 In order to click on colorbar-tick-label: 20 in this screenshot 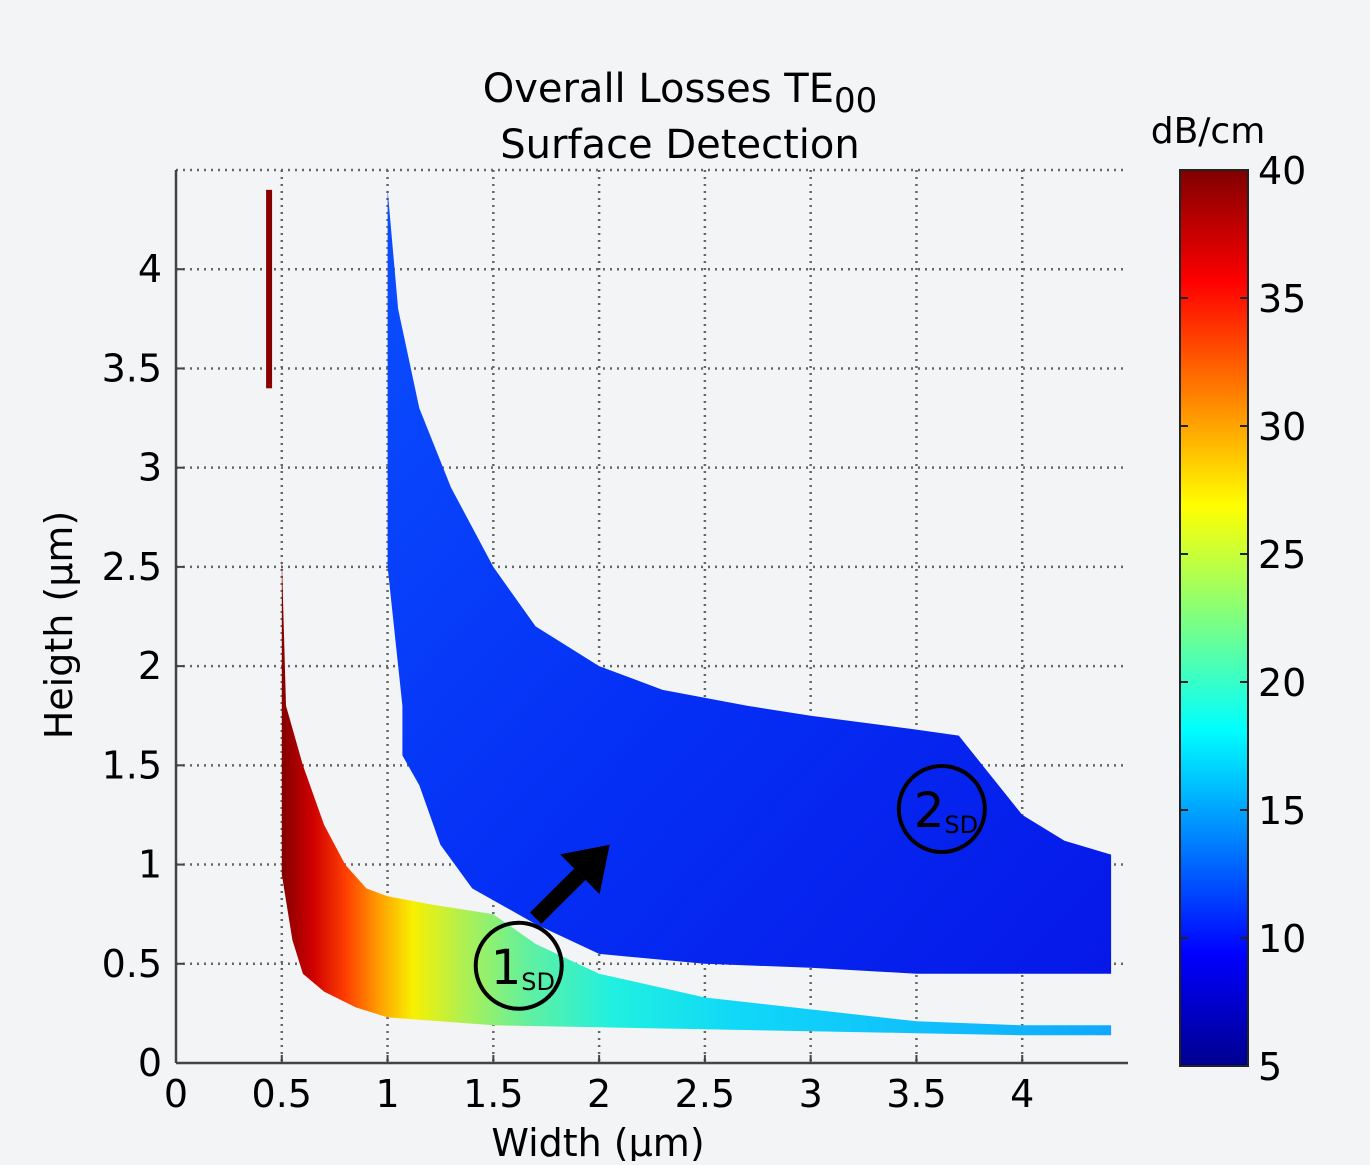, I will do `click(1282, 683)`.